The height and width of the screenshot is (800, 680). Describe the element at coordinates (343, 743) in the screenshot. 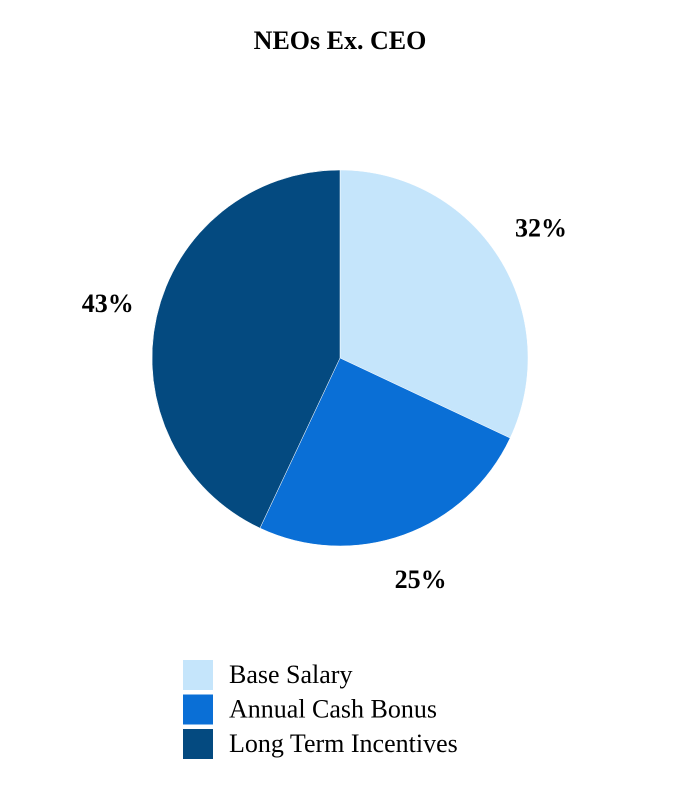

I see `legend-label: Long Term Incentives` at that location.